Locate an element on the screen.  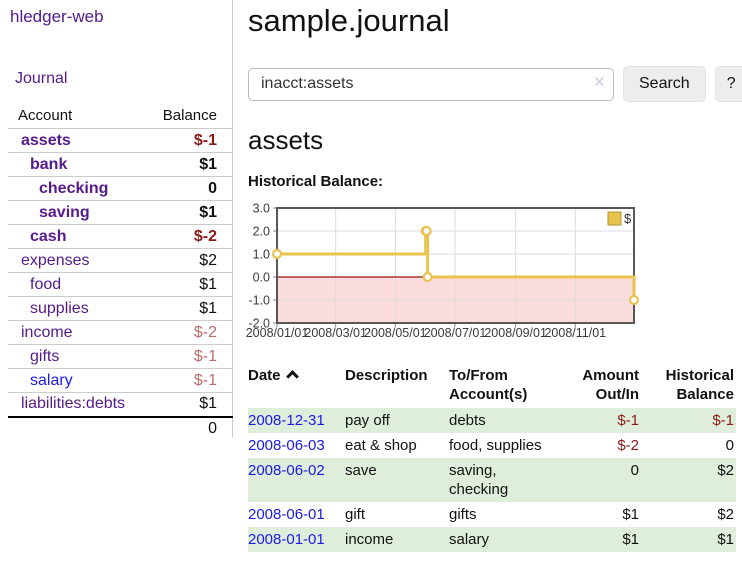
chart-y-tick-label: -2.0 is located at coordinates (259, 324).